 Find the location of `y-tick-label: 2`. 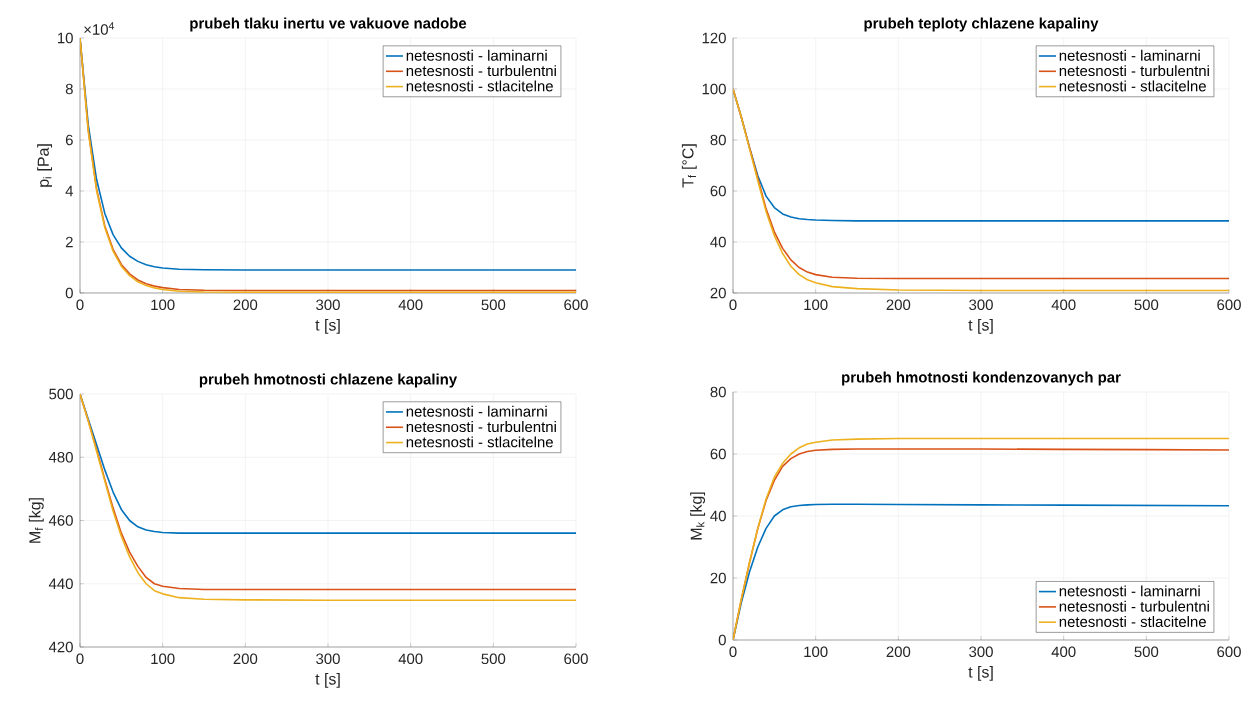

y-tick-label: 2 is located at coordinates (69, 242).